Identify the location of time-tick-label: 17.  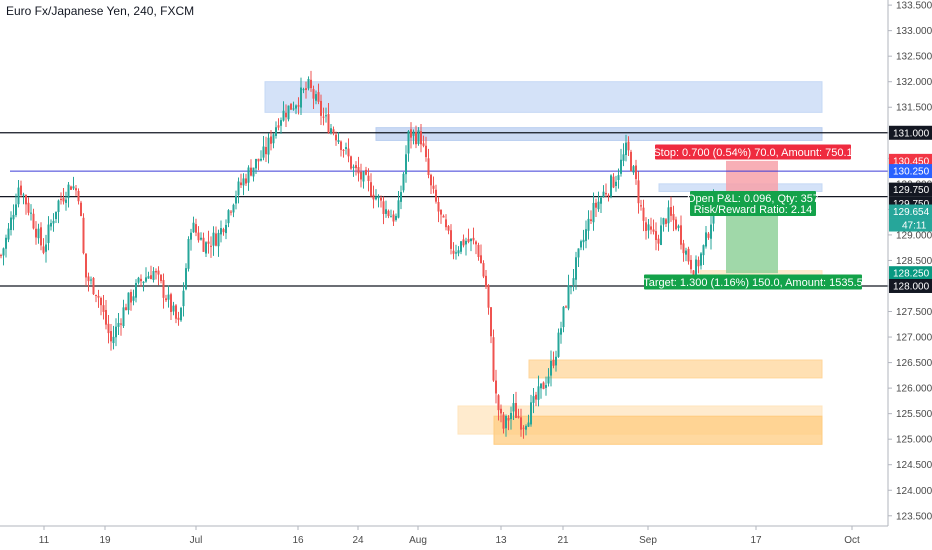
(756, 540).